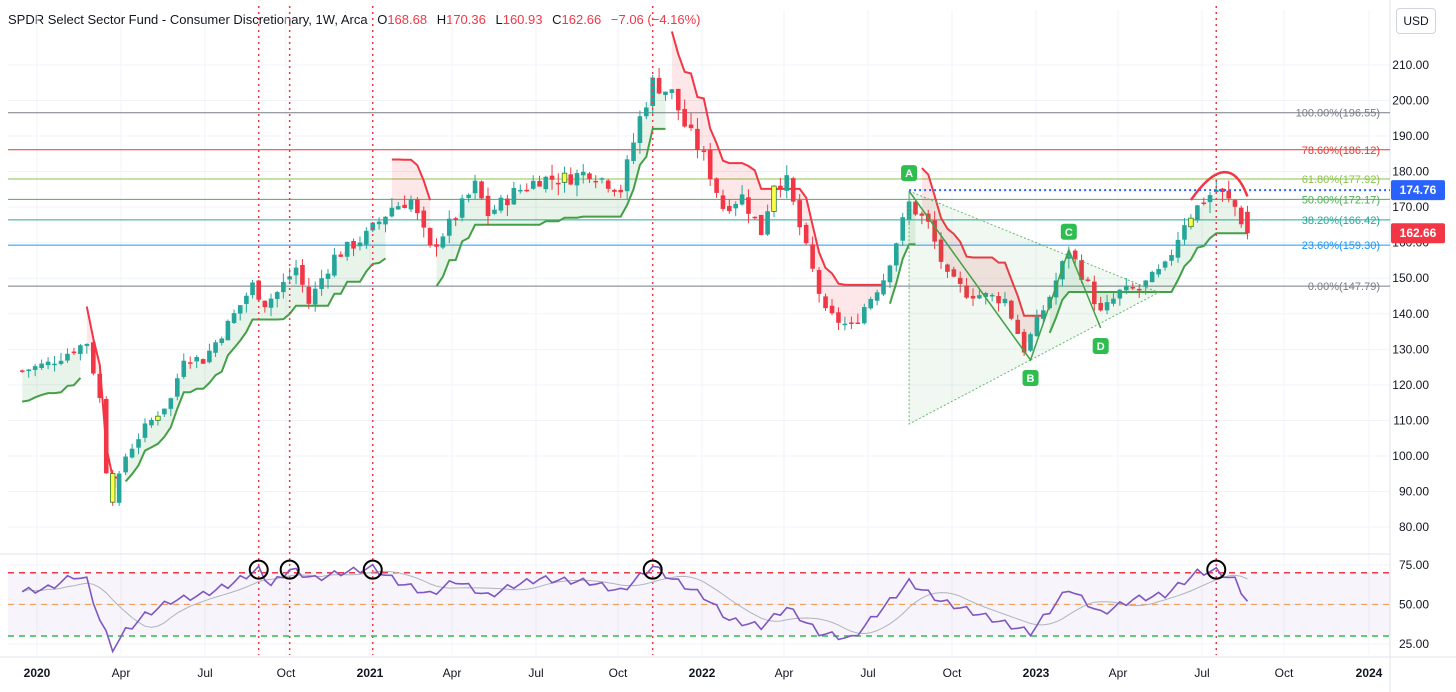  Describe the element at coordinates (452, 673) in the screenshot. I see `time-axis-label: Apr` at that location.